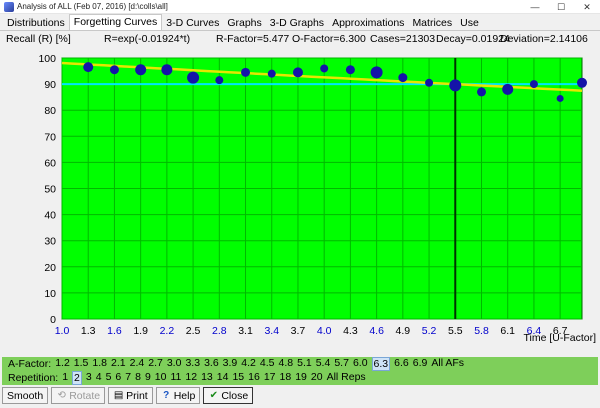  I want to click on a-factor-option: 3.9, so click(230, 363).